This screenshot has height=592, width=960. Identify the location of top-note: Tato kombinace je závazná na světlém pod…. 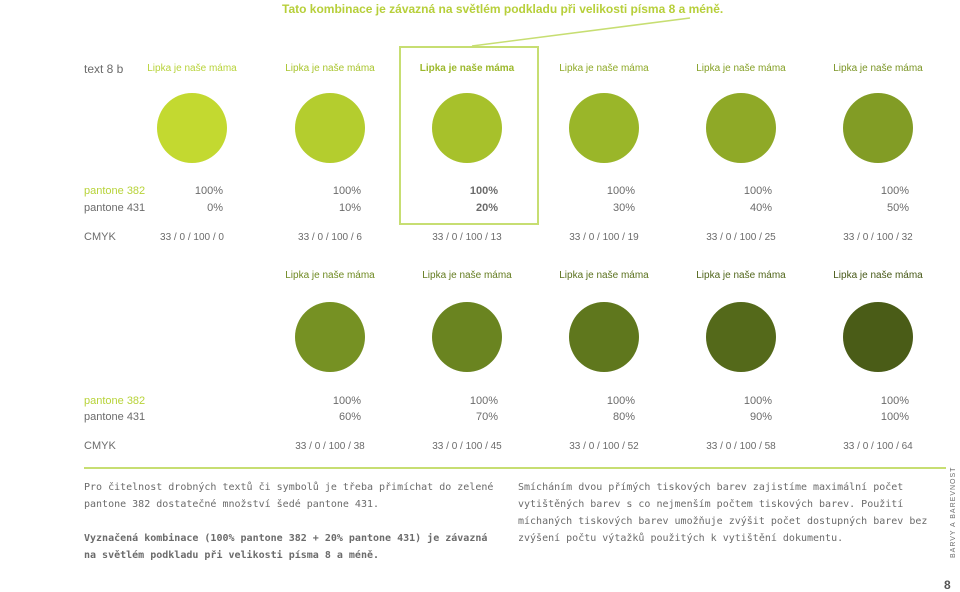
(503, 9).